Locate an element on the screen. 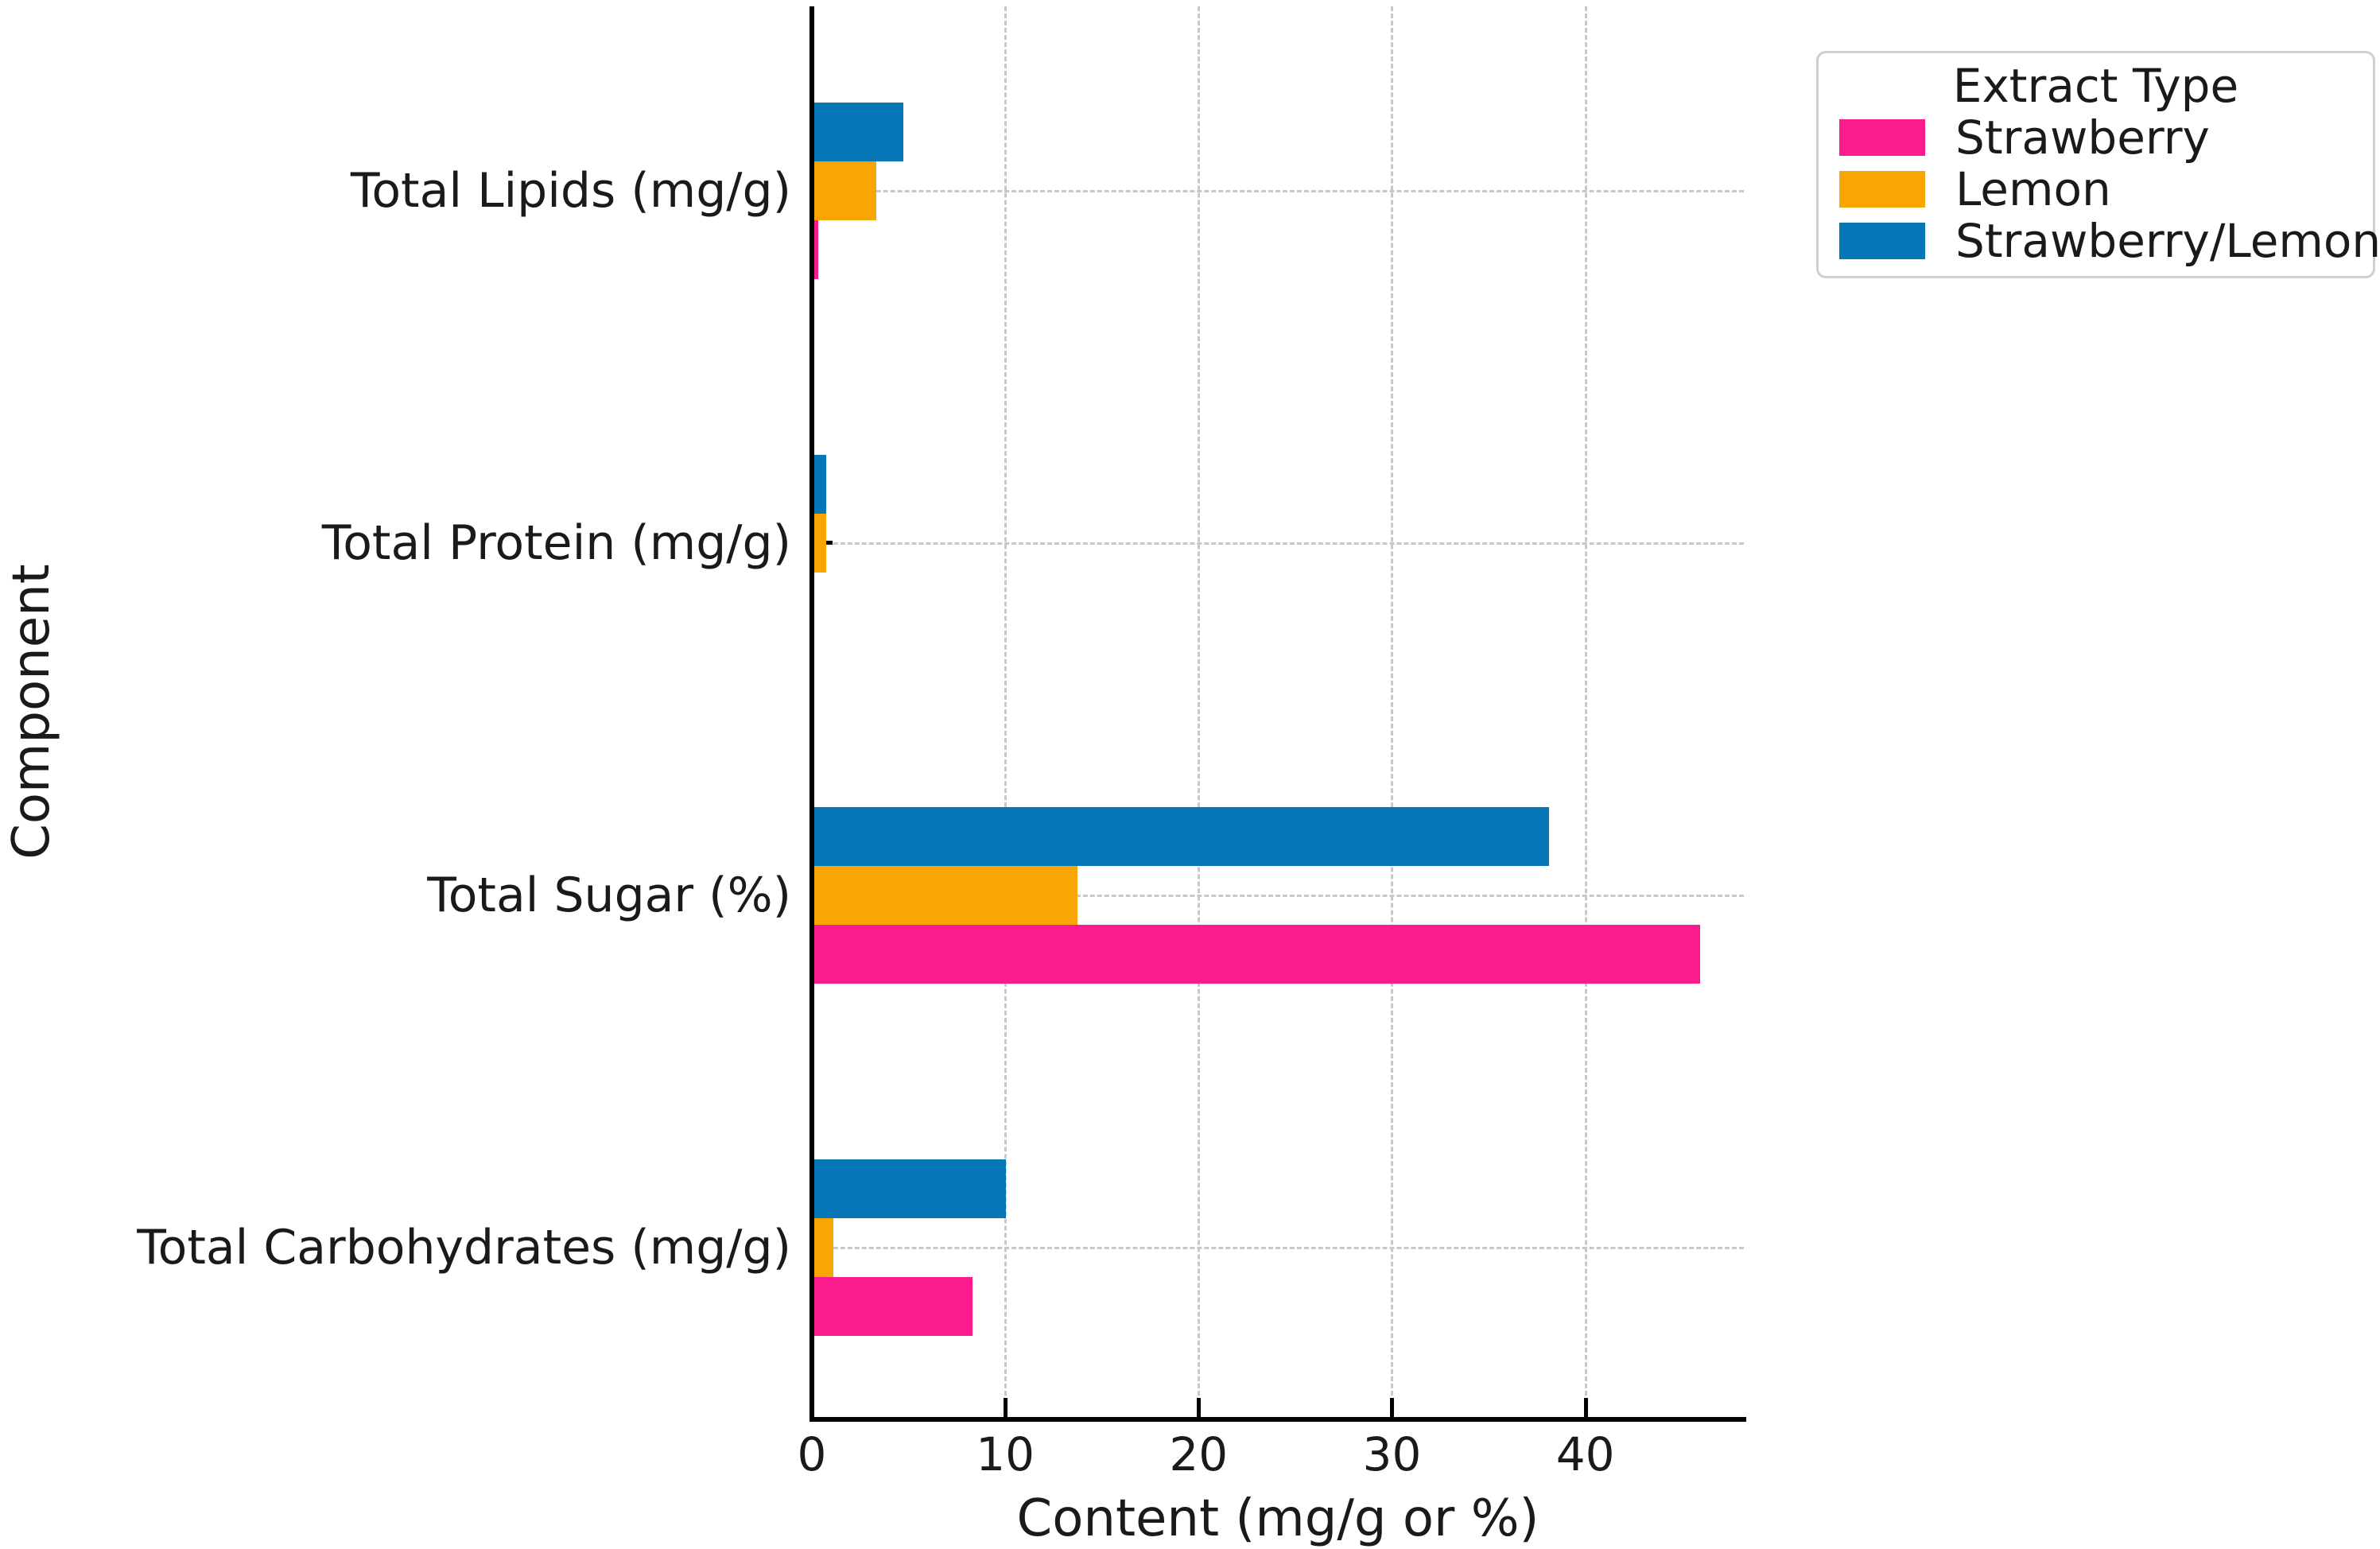 Image resolution: width=2380 pixels, height=1549 pixels. legend-swatch-lemon is located at coordinates (1882, 189).